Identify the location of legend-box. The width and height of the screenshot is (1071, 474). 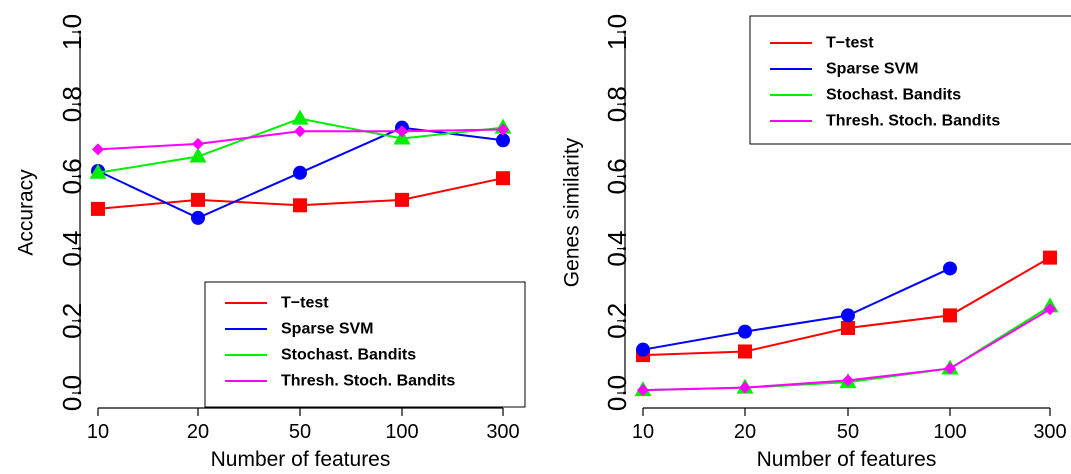
(910, 80).